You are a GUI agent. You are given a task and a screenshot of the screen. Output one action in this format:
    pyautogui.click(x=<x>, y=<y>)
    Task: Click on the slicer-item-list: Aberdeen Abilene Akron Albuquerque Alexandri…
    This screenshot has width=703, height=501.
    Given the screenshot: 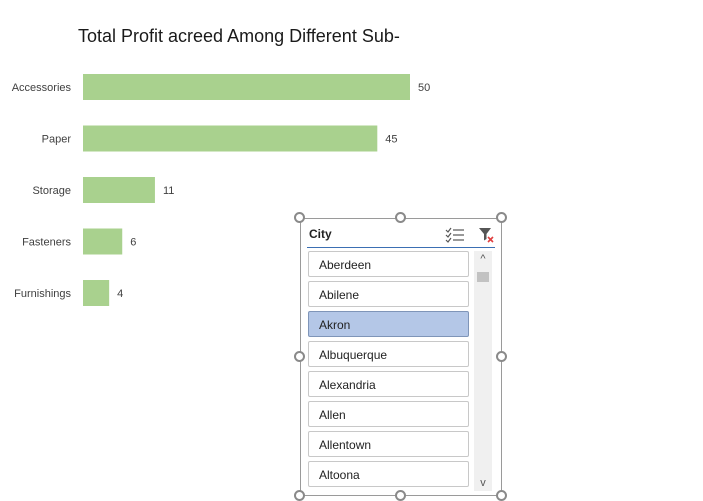 What is the action you would take?
    pyautogui.click(x=389, y=371)
    